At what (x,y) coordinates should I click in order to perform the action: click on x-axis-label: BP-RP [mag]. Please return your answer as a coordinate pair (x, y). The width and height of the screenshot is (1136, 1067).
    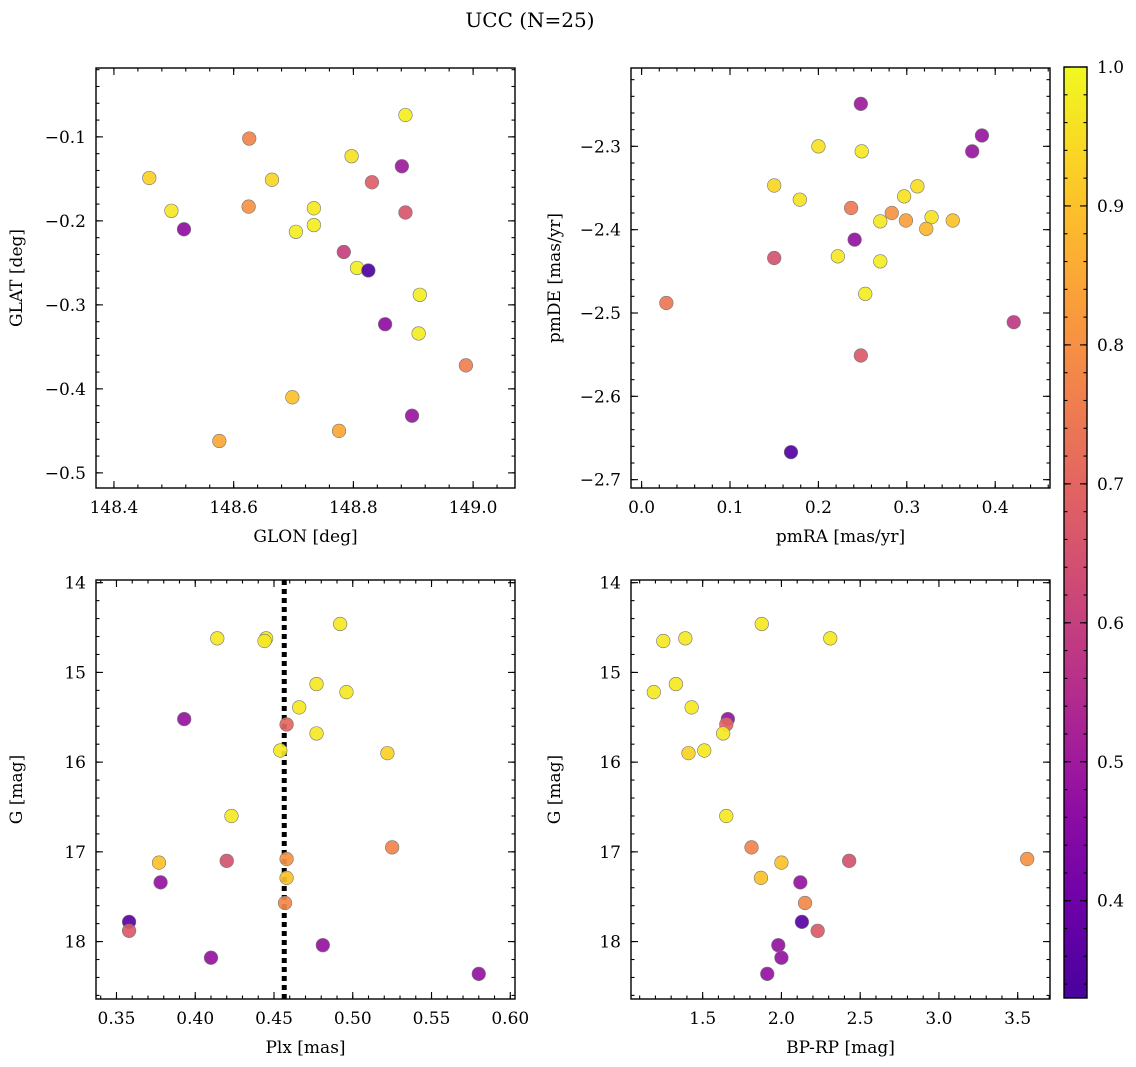
    Looking at the image, I should click on (840, 1048).